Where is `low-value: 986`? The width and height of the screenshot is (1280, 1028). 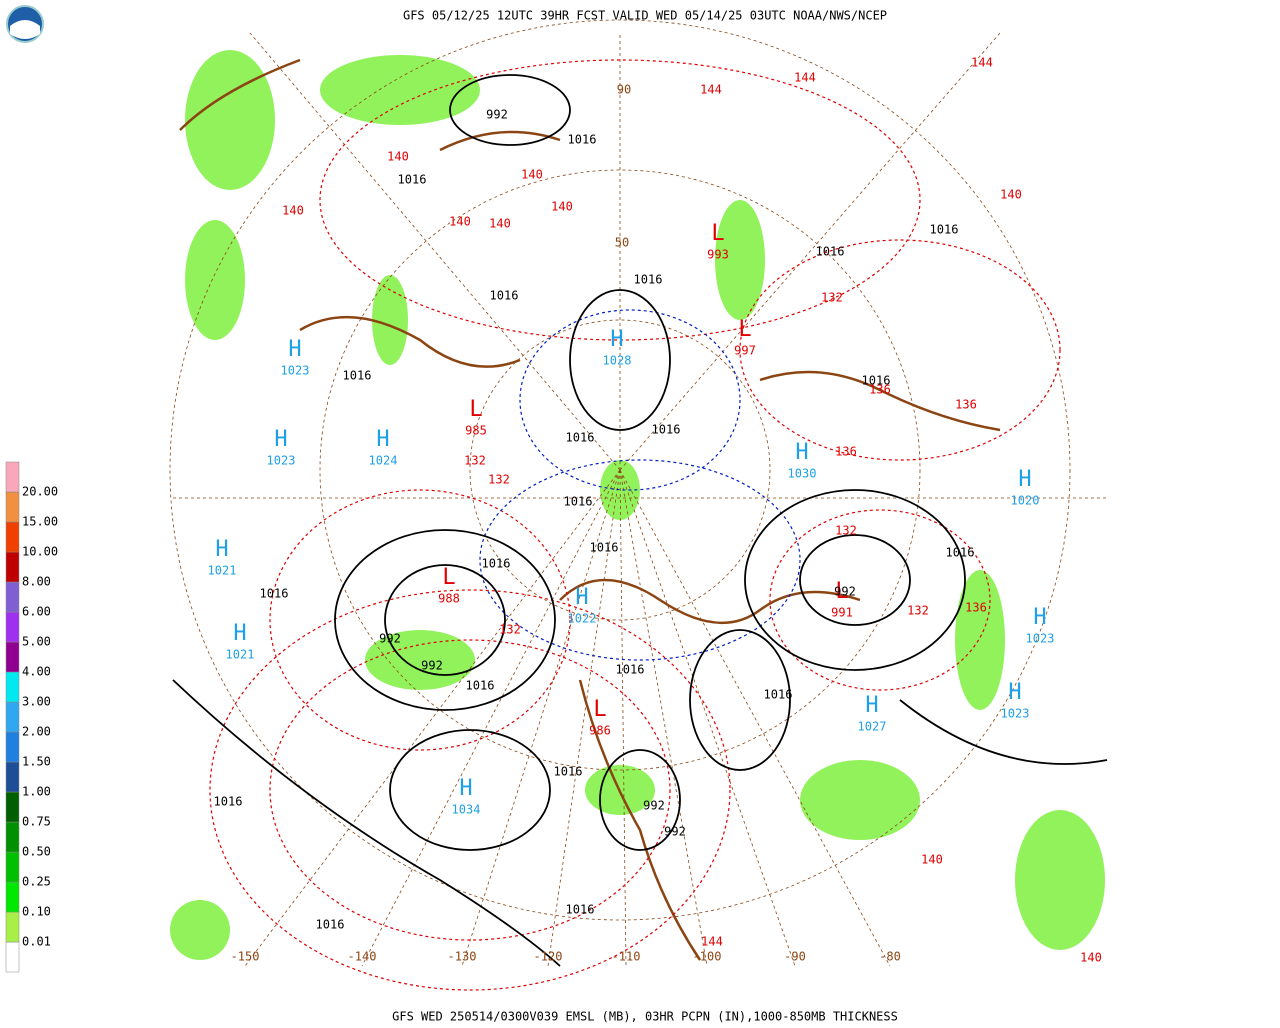 low-value: 986 is located at coordinates (600, 731).